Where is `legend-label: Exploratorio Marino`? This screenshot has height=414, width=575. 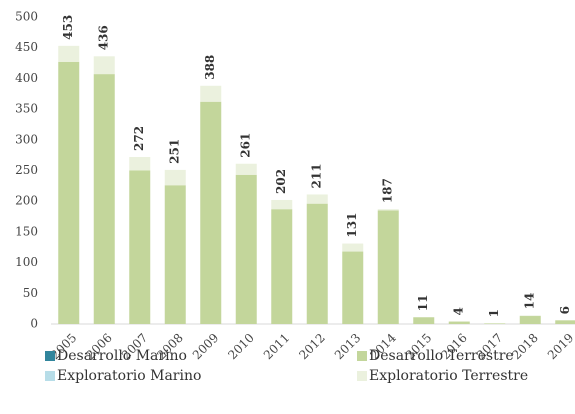
legend-label: Exploratorio Marino is located at coordinates (129, 376).